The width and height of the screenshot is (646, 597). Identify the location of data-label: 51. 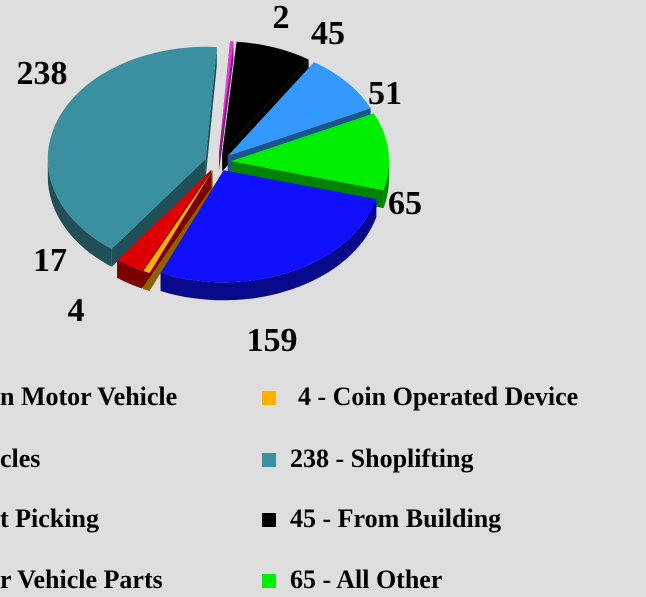
(385, 93).